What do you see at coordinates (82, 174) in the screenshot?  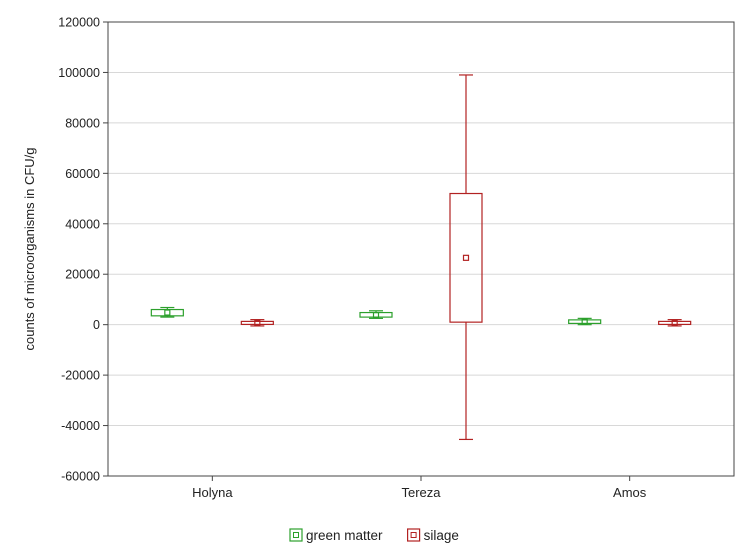 I see `y-tick-label: 60000` at bounding box center [82, 174].